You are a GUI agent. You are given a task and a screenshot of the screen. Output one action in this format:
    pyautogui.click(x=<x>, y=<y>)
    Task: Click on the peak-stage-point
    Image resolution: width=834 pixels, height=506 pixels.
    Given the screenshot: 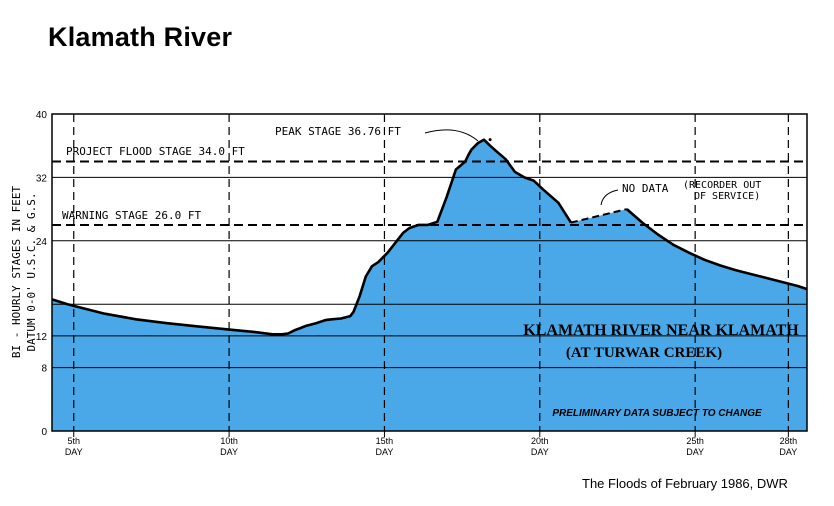 What is the action you would take?
    pyautogui.click(x=490, y=140)
    